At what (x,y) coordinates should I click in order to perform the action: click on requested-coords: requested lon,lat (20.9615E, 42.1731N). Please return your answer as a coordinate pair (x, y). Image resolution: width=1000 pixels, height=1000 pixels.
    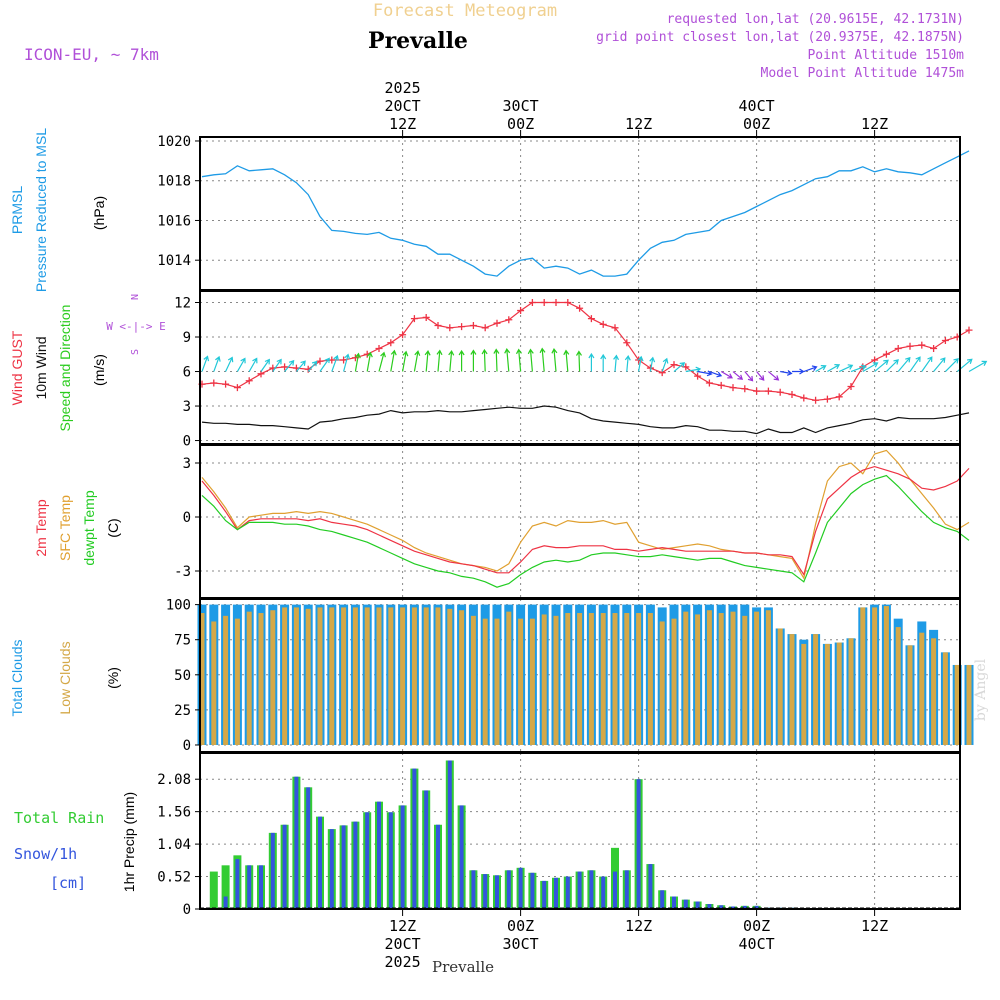
    Looking at the image, I should click on (815, 19).